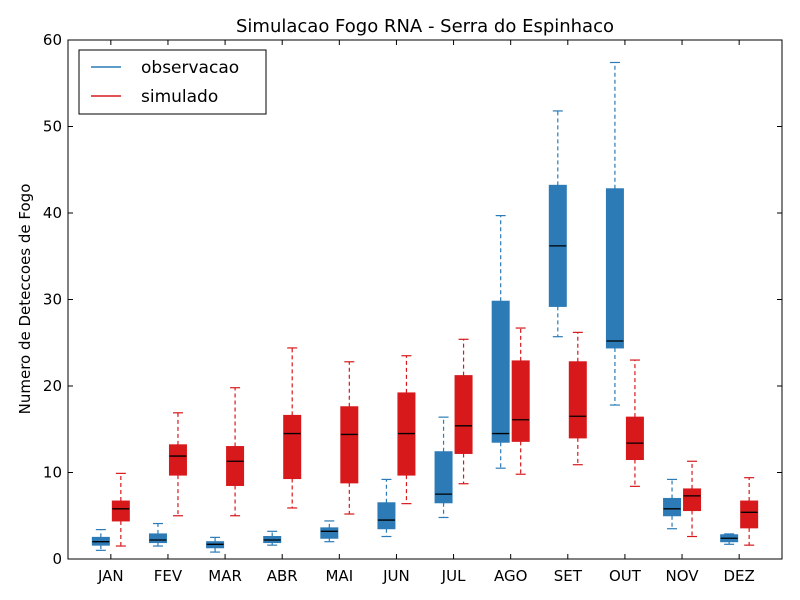  Describe the element at coordinates (168, 576) in the screenshot. I see `x-tick-label-fev: FEV` at that location.